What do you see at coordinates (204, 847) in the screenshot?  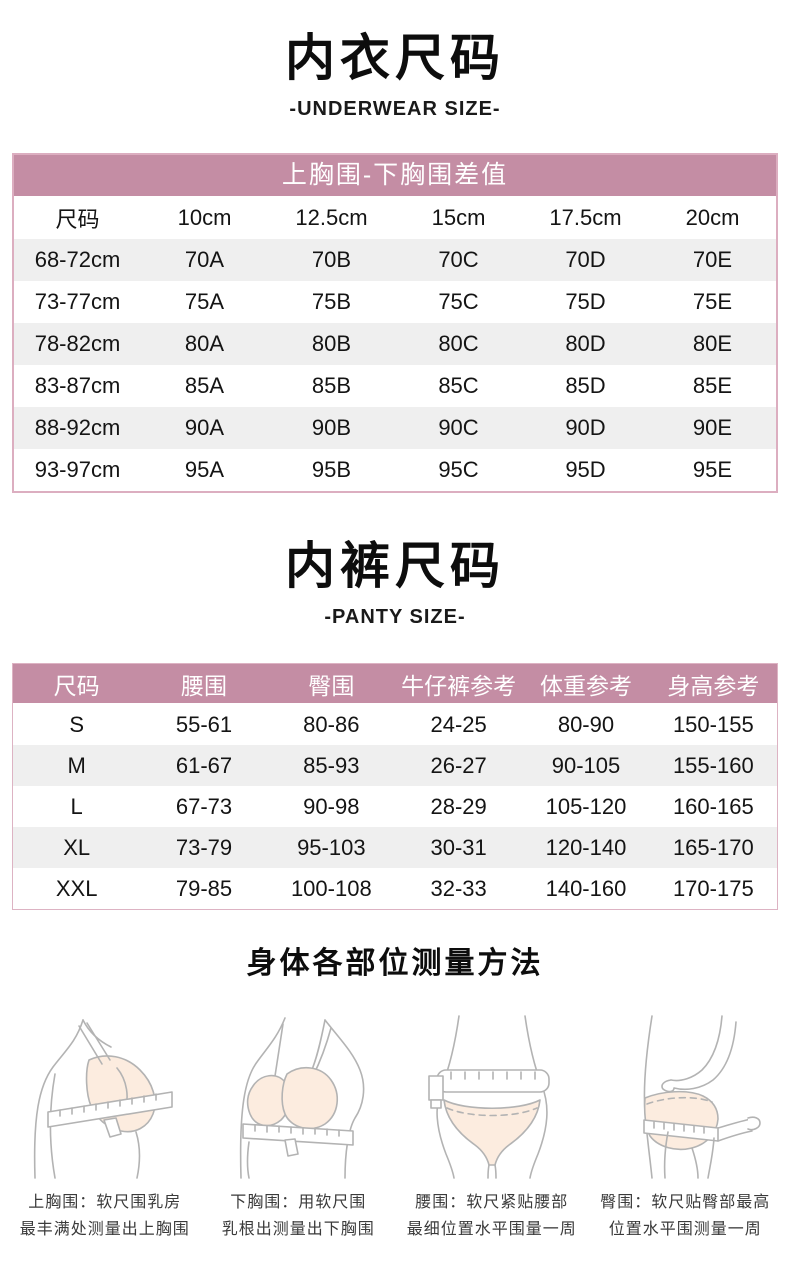 I see `table-cell: 73-79` at bounding box center [204, 847].